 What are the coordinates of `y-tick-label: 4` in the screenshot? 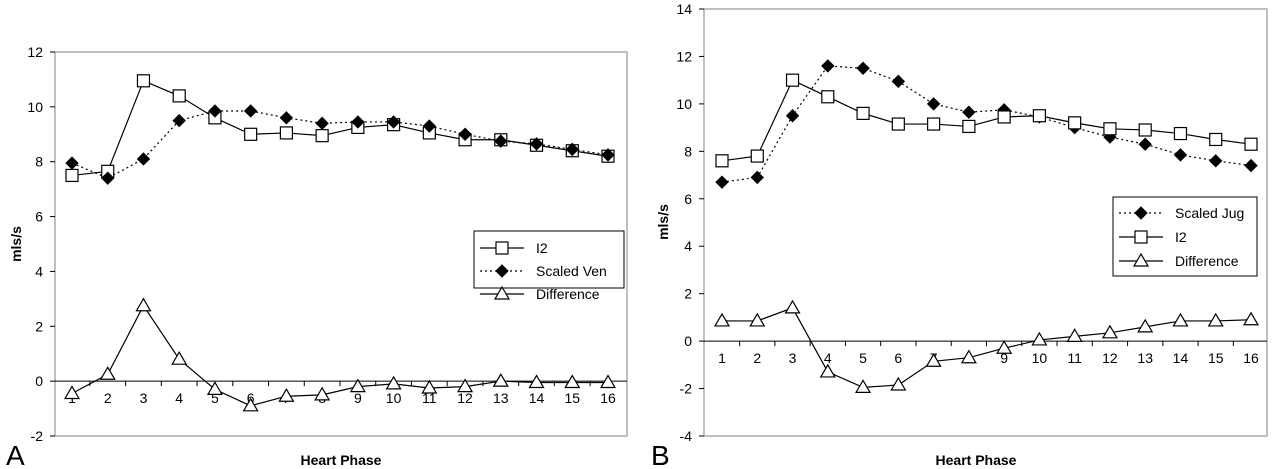 It's located at (39, 271).